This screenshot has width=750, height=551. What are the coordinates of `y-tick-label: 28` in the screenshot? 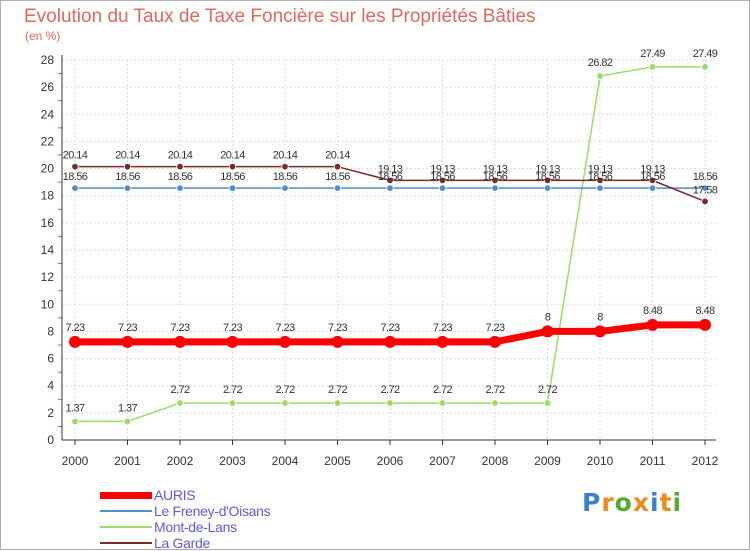 It's located at (48, 60).